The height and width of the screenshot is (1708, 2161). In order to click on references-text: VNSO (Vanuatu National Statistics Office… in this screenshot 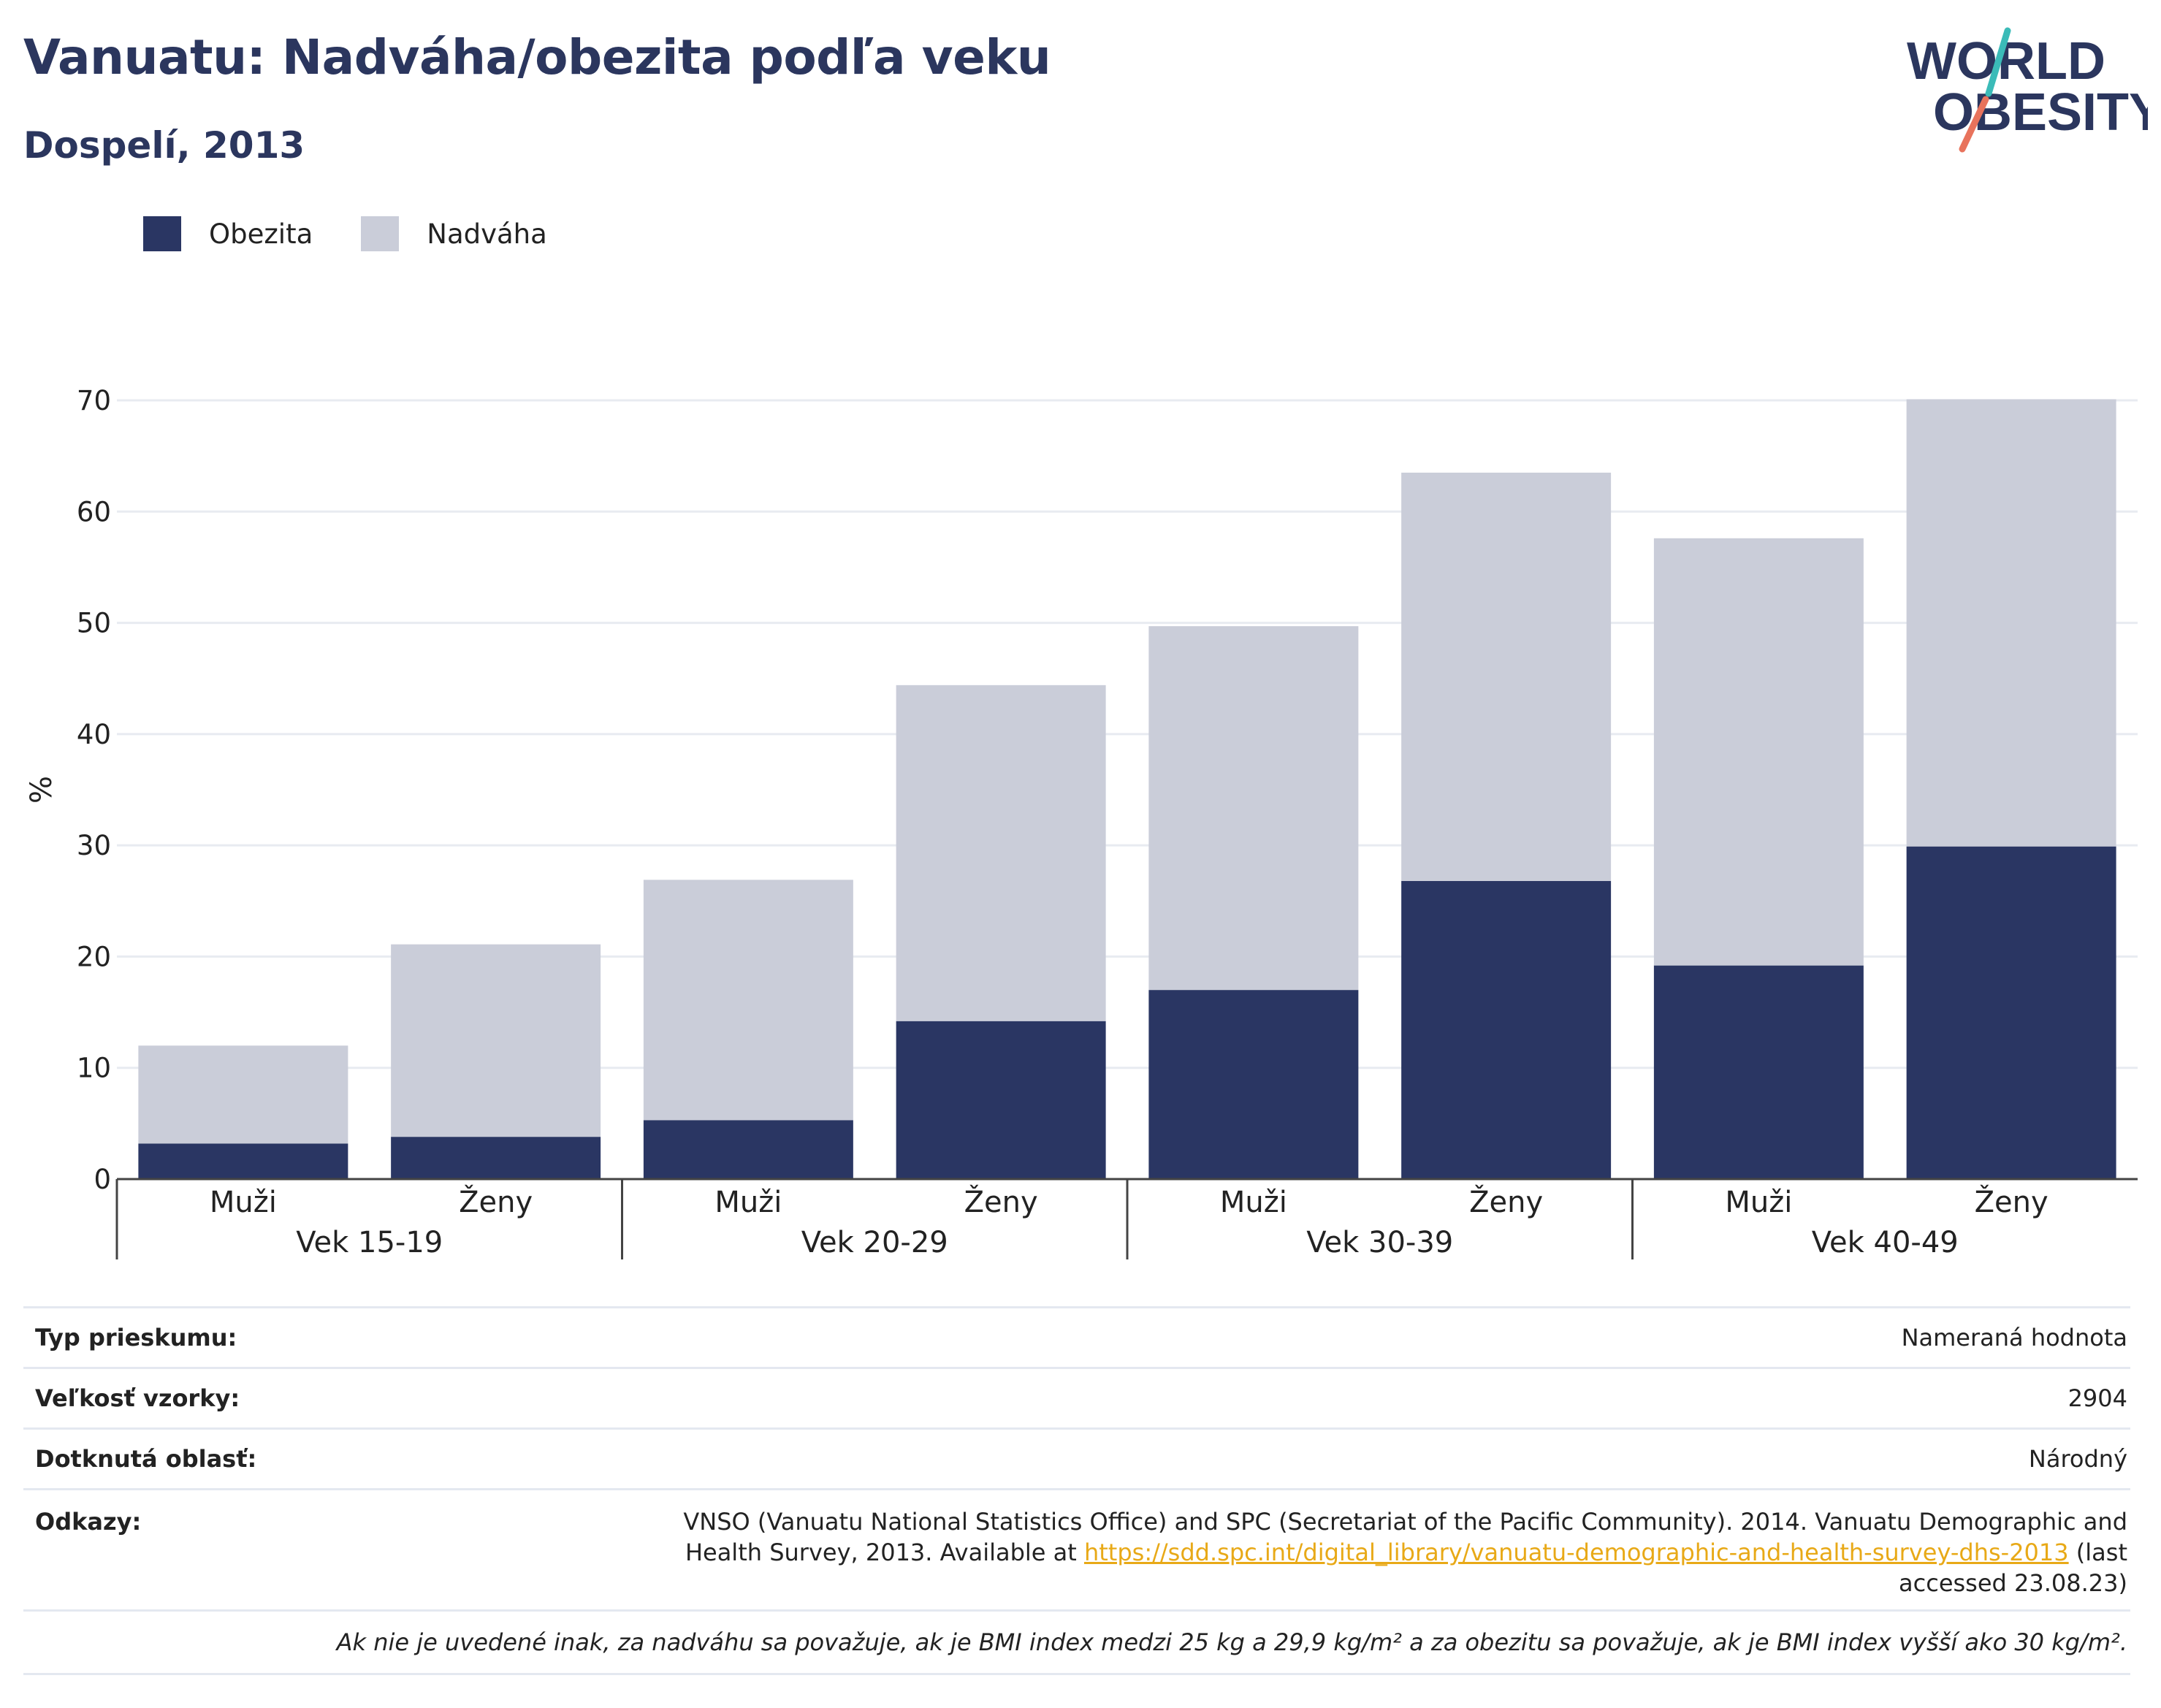, I will do `click(1383, 1552)`.